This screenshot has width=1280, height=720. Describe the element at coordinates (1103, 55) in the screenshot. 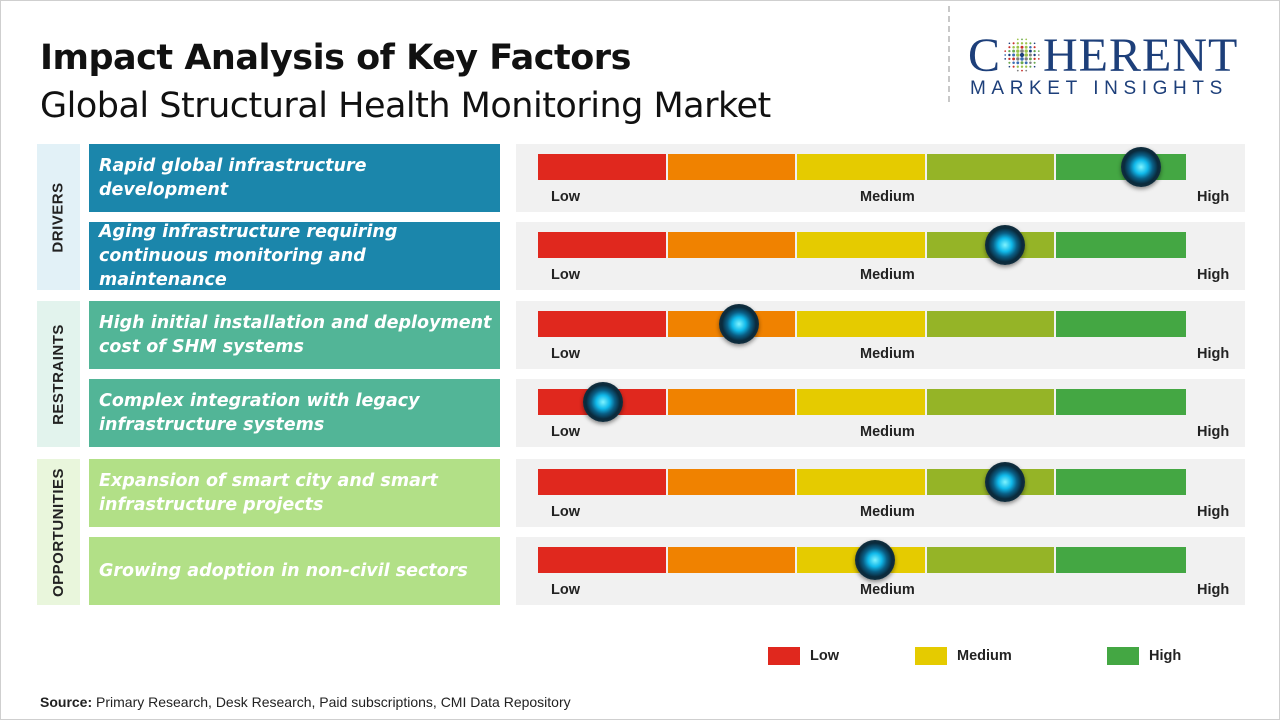

I see `logo-wordmark: C HERENT` at that location.